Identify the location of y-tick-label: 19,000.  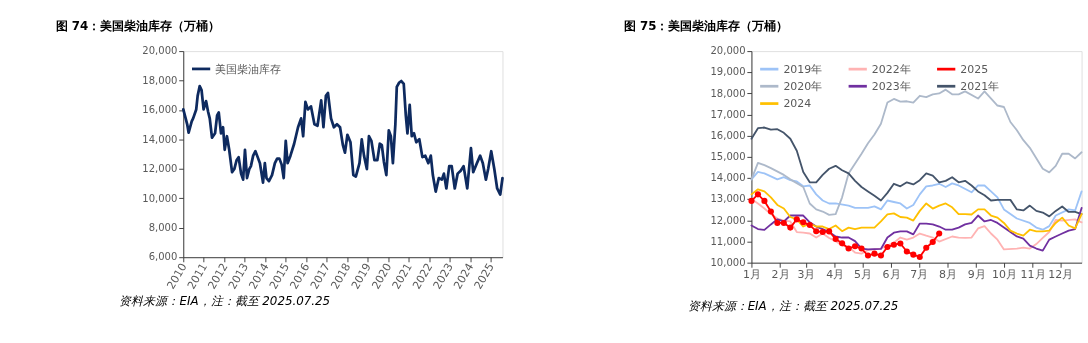
(728, 72).